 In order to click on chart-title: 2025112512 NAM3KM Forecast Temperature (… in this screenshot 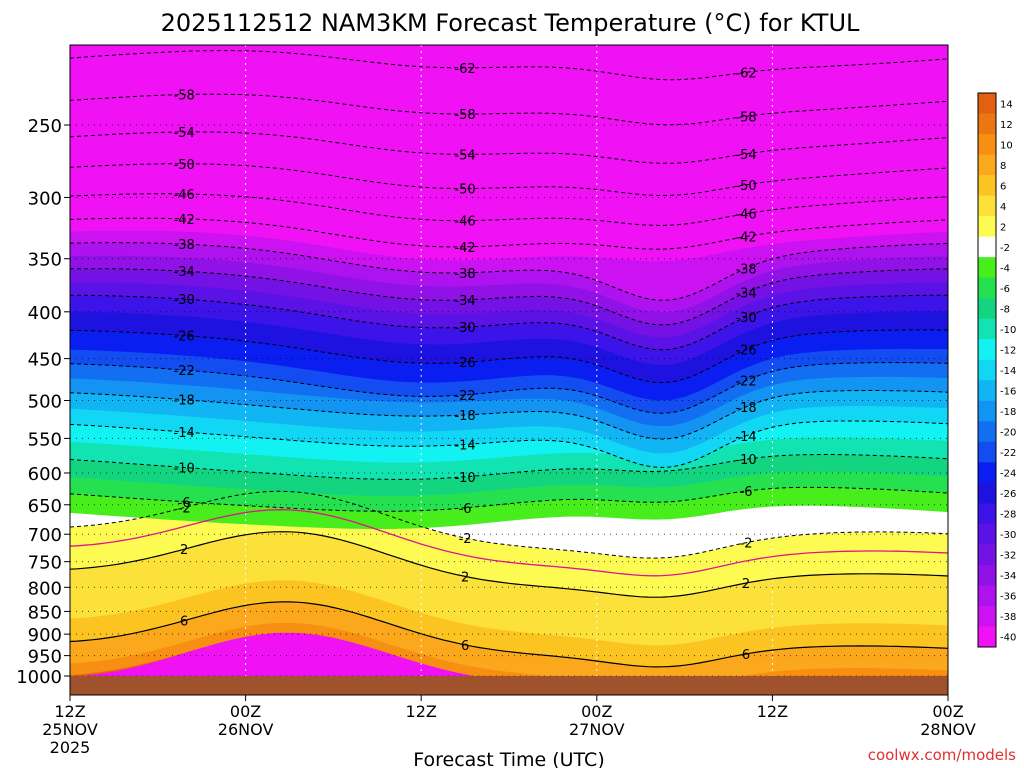, I will do `click(510, 23)`.